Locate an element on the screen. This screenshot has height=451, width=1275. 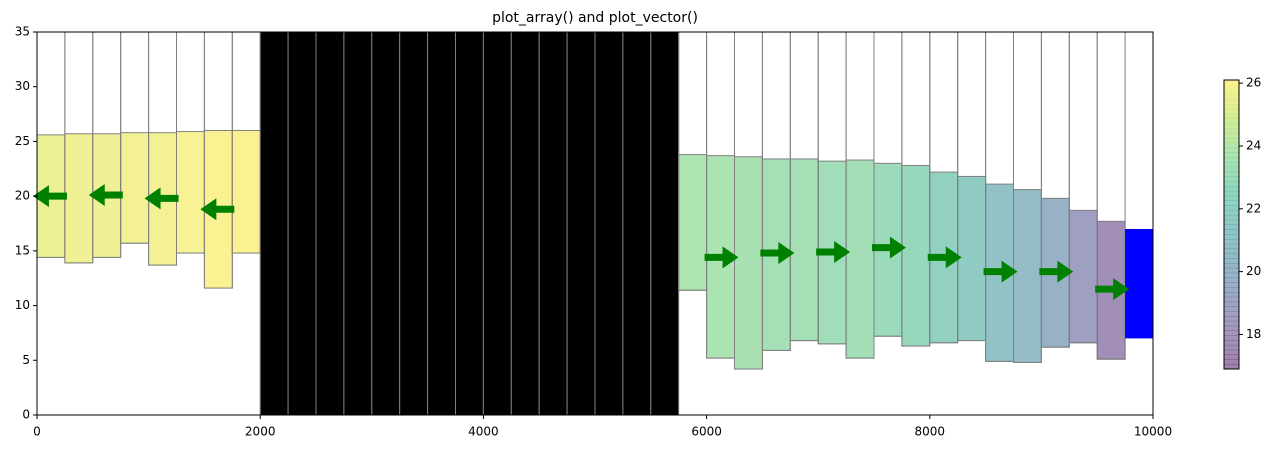
x-tick-label: 8000 is located at coordinates (930, 432).